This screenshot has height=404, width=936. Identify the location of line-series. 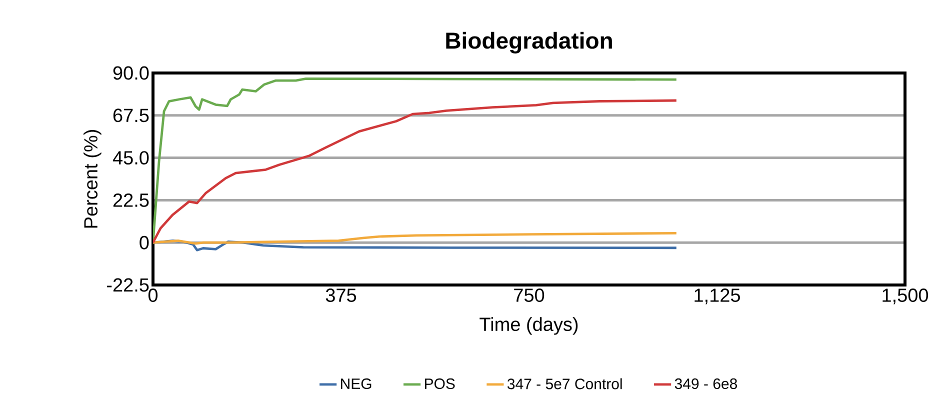
(415, 238).